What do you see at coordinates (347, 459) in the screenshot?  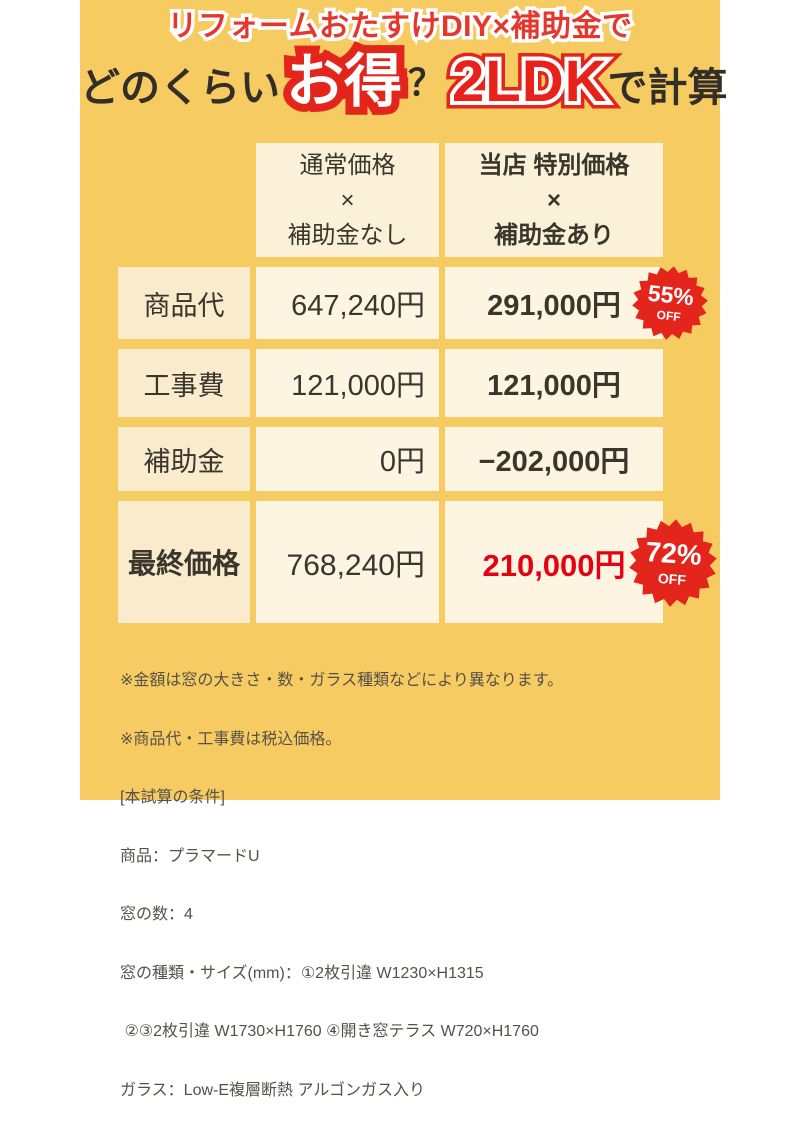 I see `subsidy-normal-price: 0円` at bounding box center [347, 459].